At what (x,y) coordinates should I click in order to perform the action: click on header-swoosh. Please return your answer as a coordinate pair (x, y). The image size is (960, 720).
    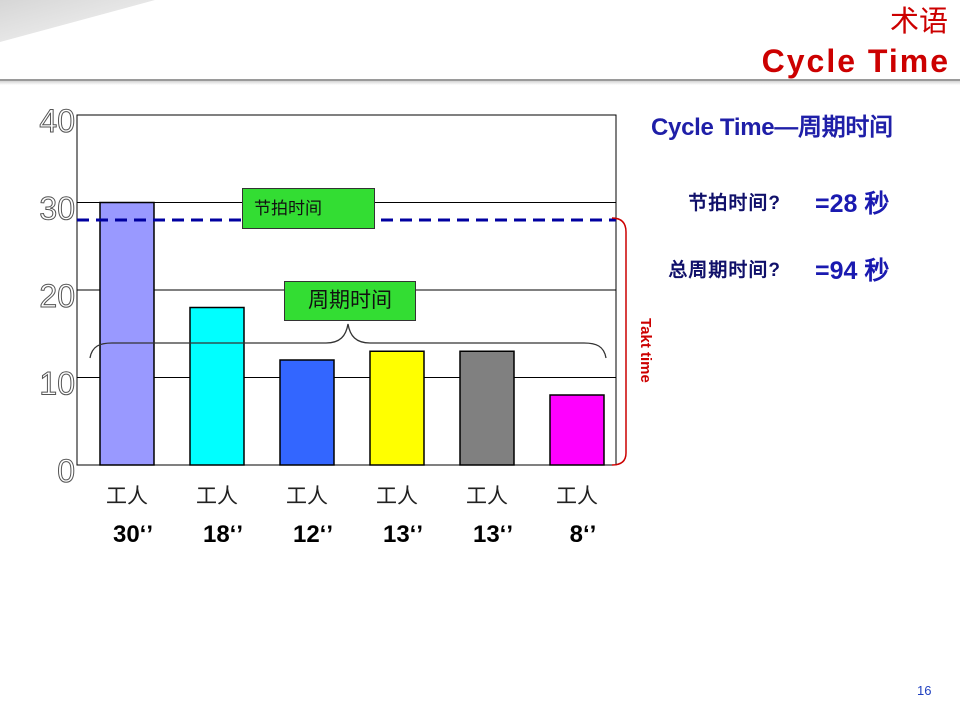
    Looking at the image, I should click on (77, 21).